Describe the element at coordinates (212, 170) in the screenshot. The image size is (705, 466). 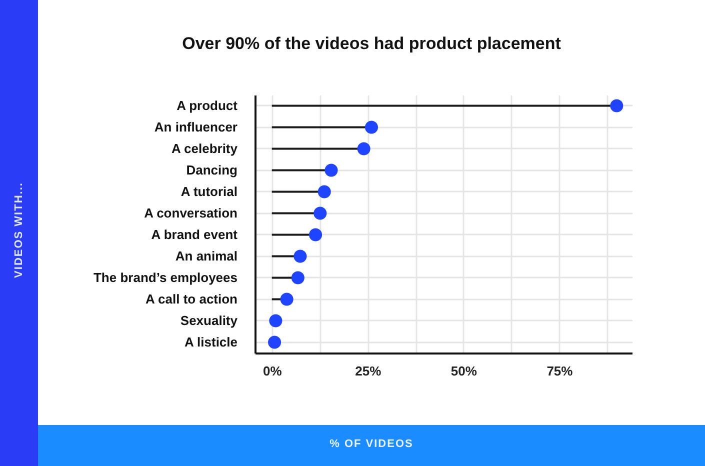
I see `y-tick-label: Dancing` at that location.